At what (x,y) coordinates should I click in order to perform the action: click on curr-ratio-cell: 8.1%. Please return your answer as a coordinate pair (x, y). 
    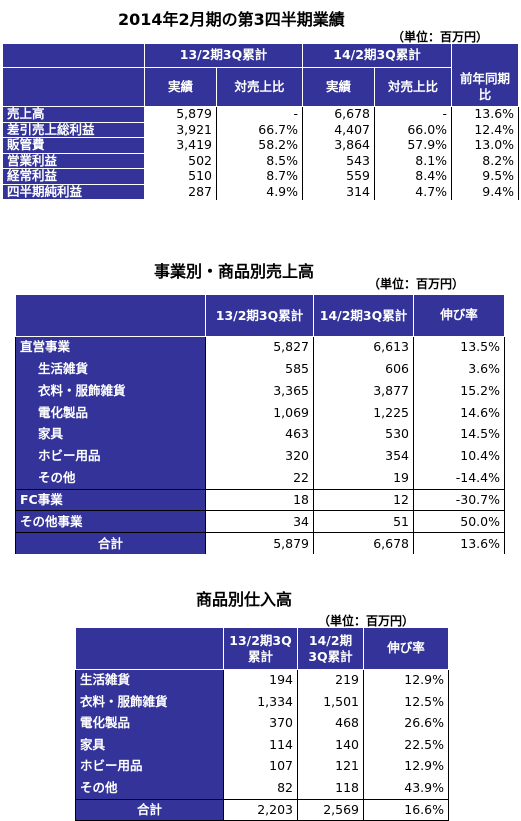
    Looking at the image, I should click on (413, 161).